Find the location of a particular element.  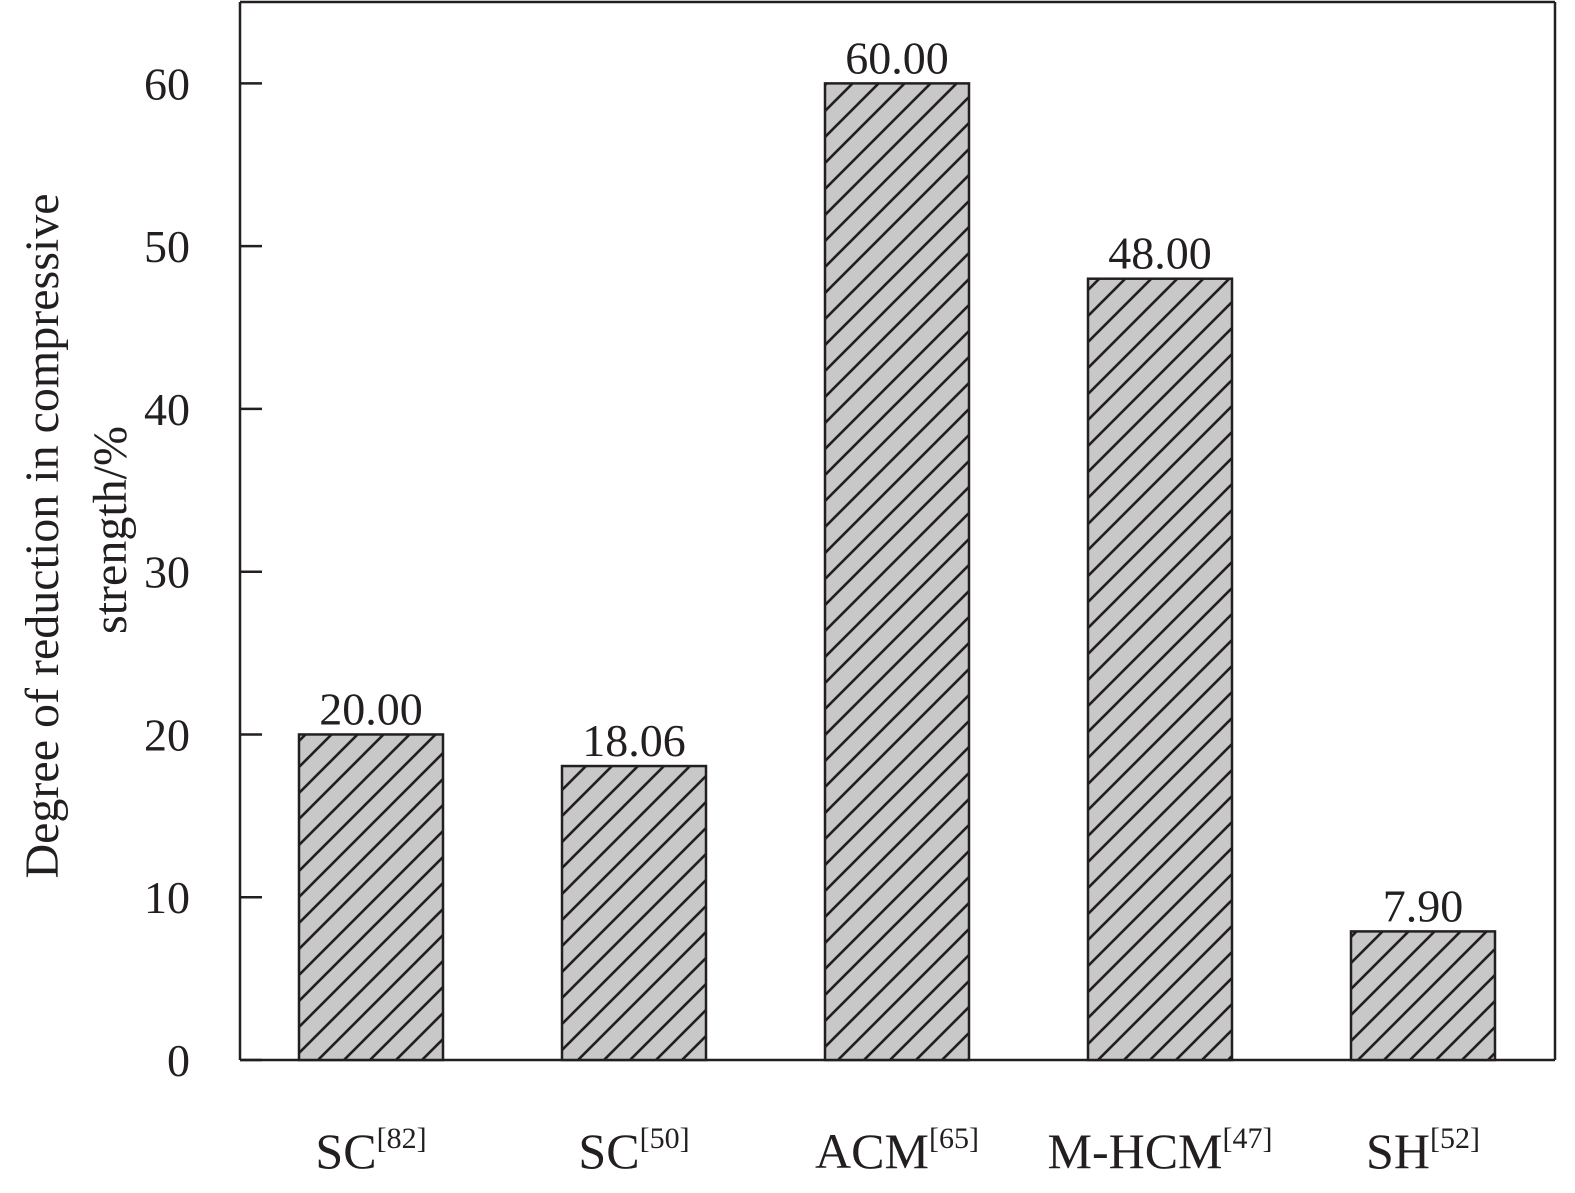

x-axis: SC[82] SC[50] ACM[65] M-HCM[47] SH[52] is located at coordinates (897, 1150).